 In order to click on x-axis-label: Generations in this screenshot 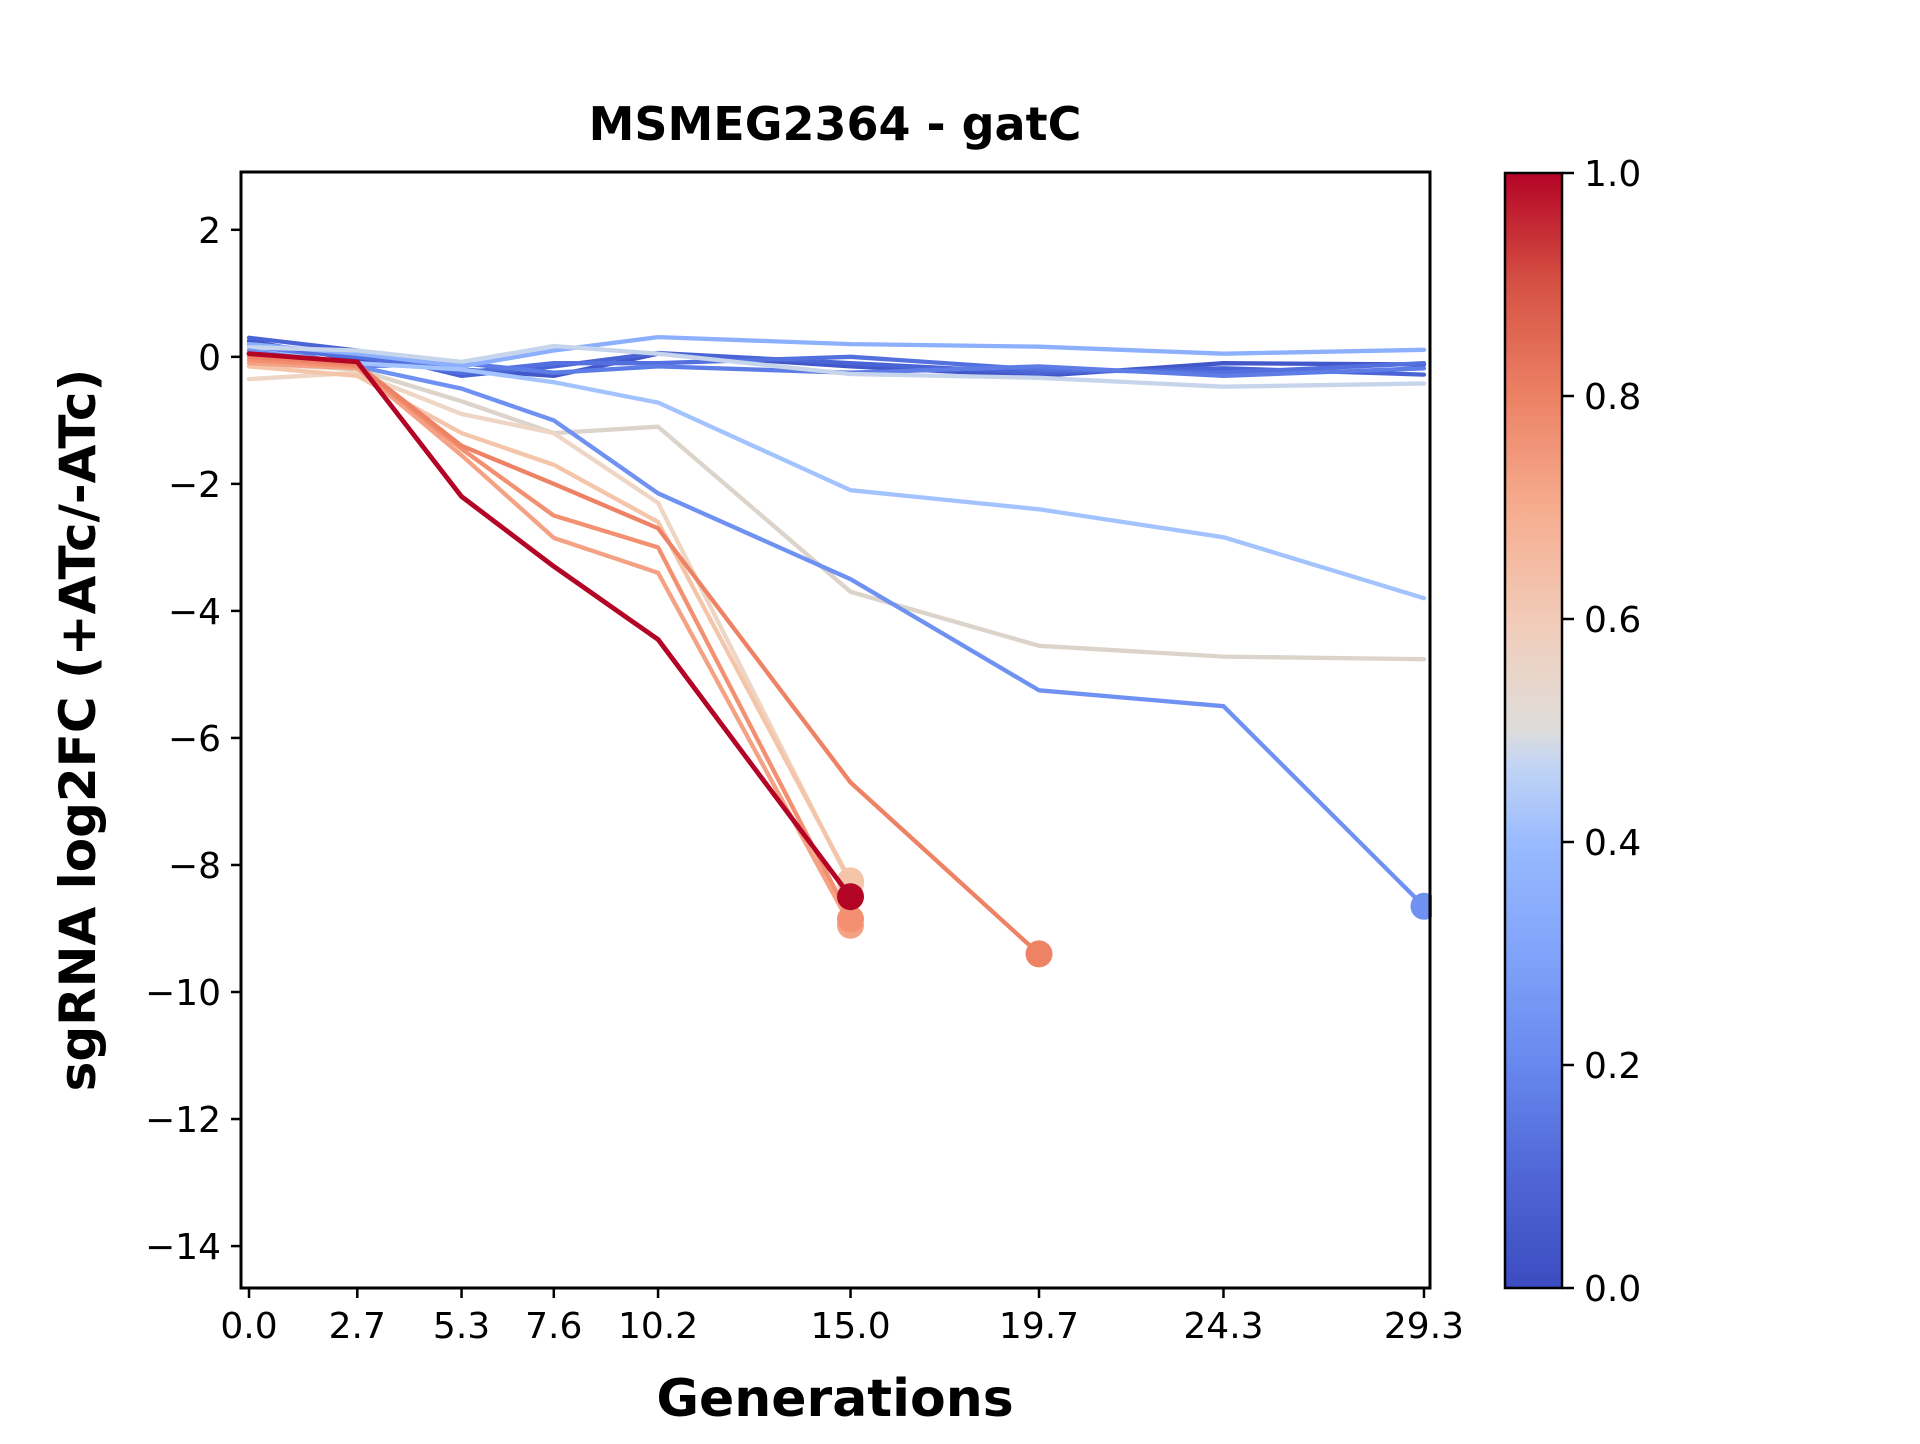, I will do `click(834, 1399)`.